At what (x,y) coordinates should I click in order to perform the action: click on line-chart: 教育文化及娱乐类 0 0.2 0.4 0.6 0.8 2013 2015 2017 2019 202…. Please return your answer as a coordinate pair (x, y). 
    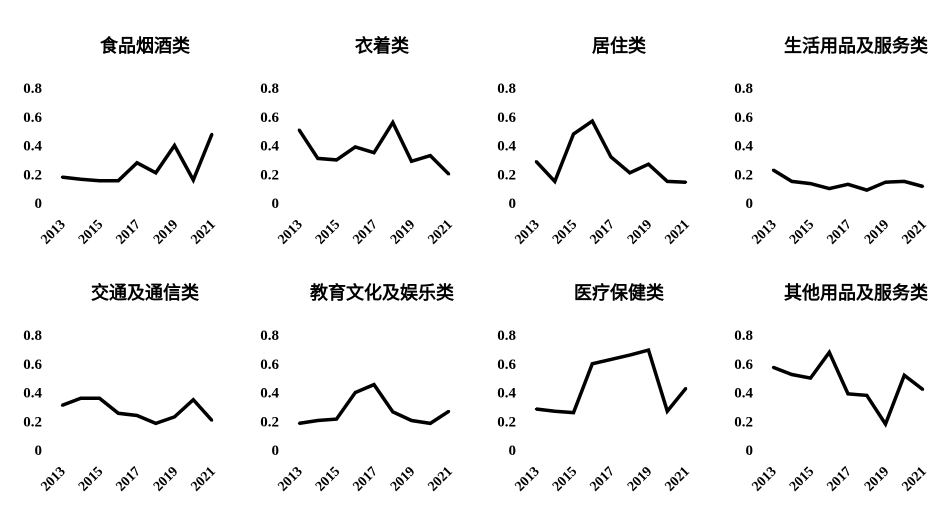
    Looking at the image, I should click on (358, 388).